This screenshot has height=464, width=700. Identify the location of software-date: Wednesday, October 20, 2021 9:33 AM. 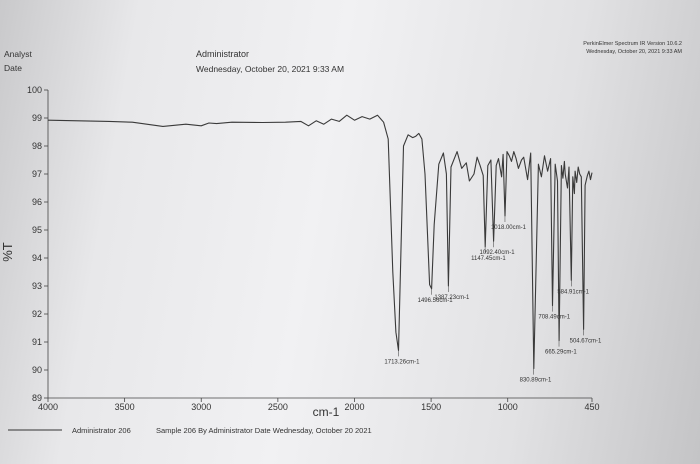
(634, 52).